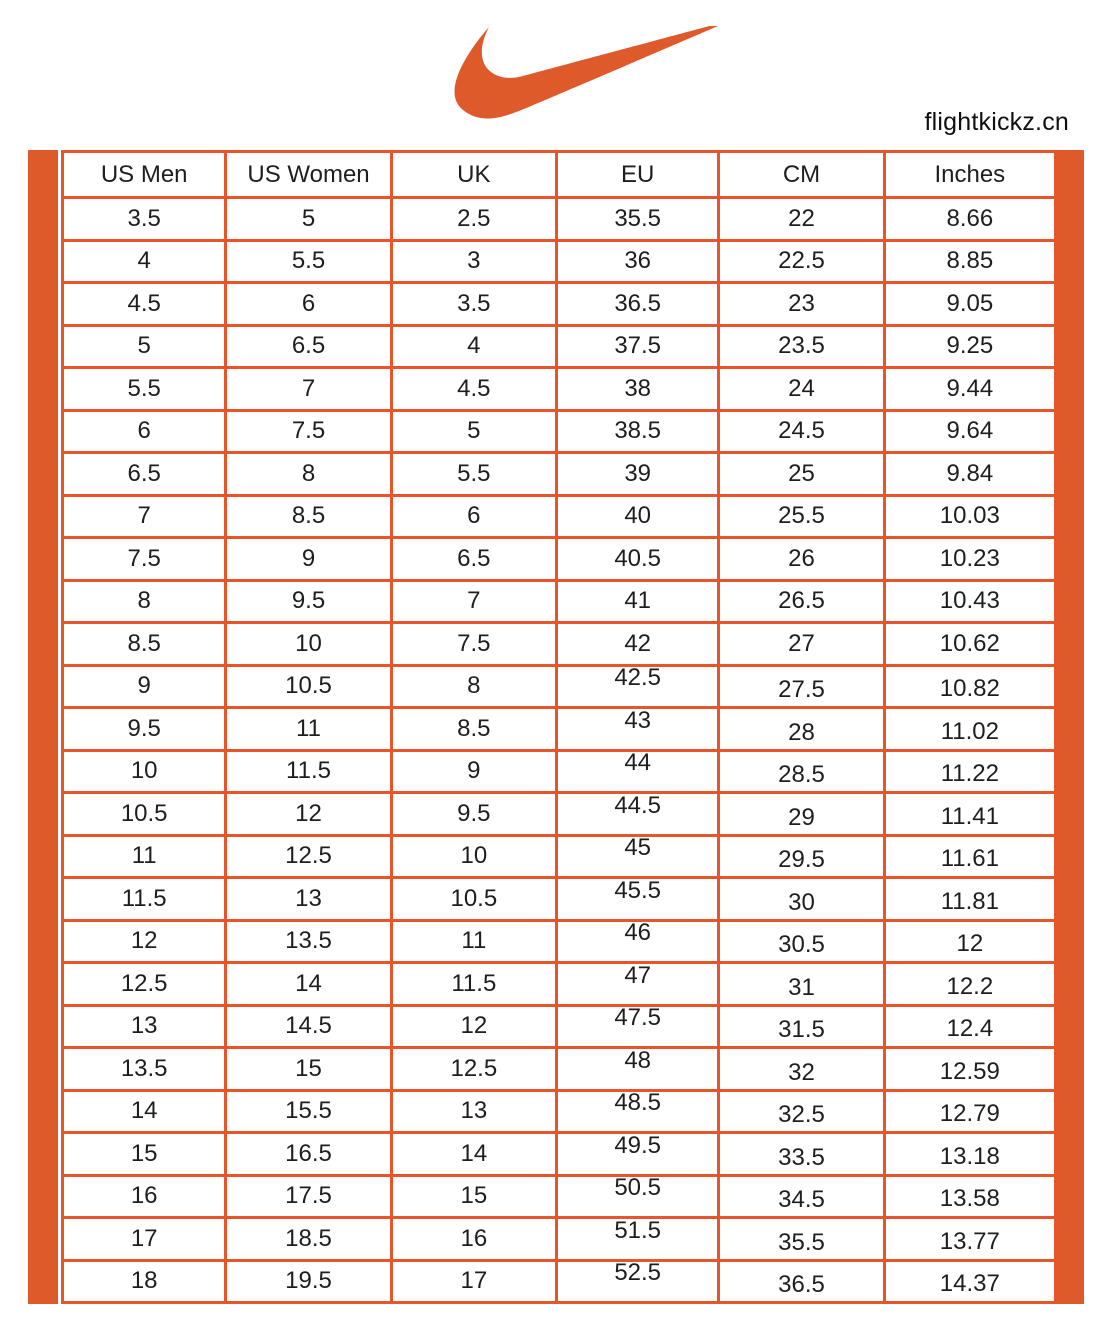 Image resolution: width=1100 pixels, height=1337 pixels. Describe the element at coordinates (474, 516) in the screenshot. I see `cell-uk: 6` at that location.